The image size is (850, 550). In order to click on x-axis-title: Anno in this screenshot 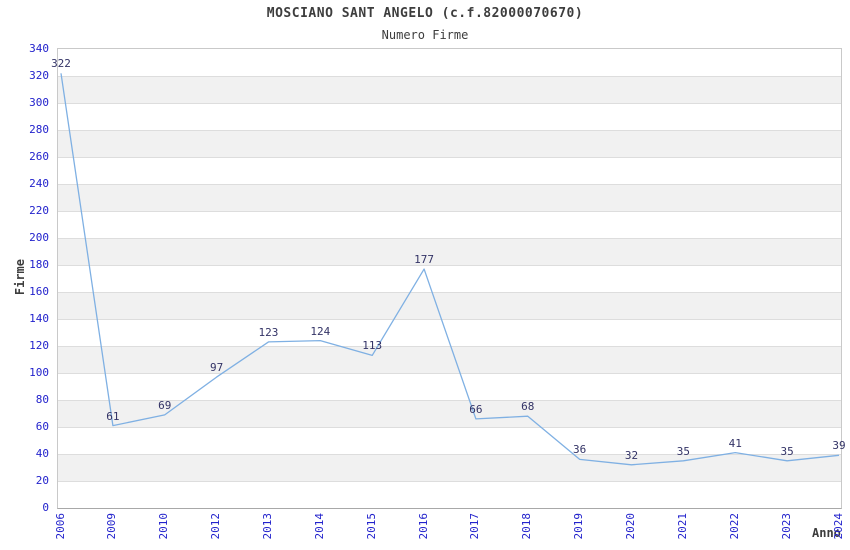, I will do `click(826, 533)`.